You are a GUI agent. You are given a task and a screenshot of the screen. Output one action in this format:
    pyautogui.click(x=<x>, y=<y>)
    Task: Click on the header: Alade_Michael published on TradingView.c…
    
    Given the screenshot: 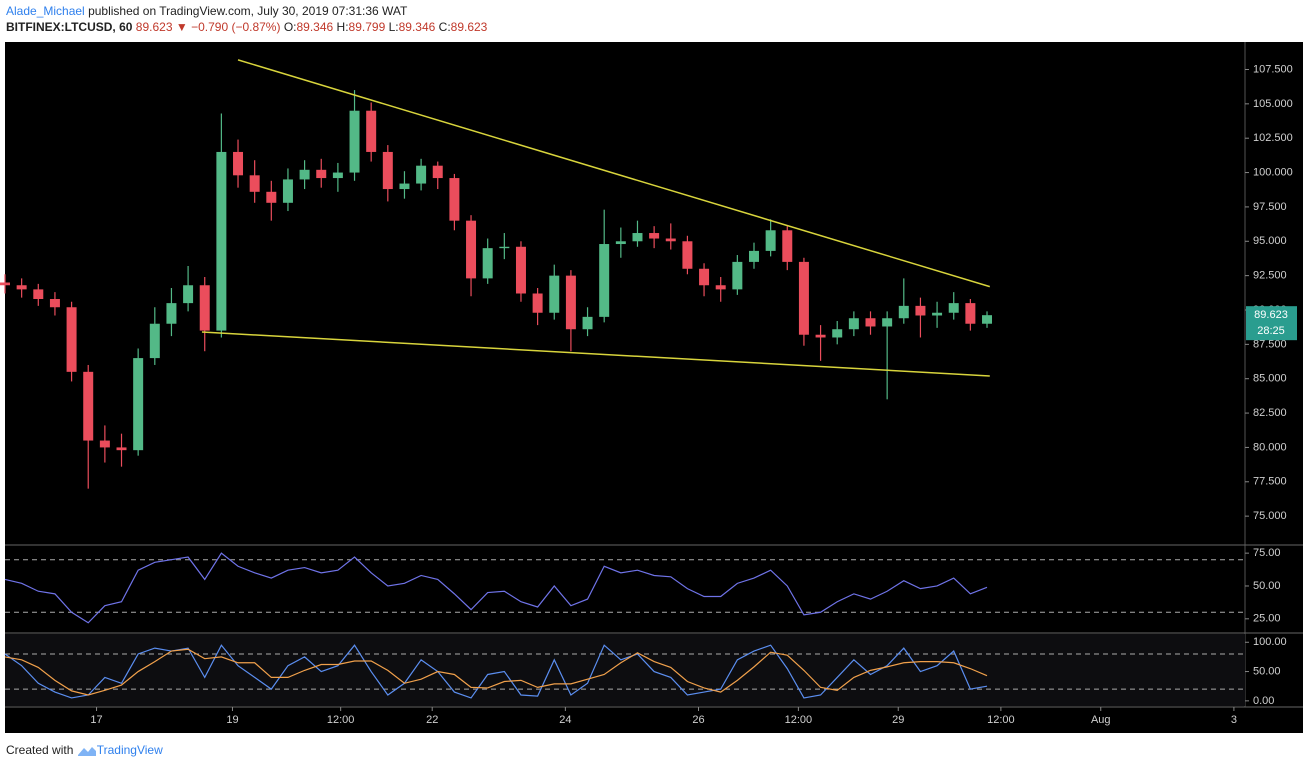 What is the action you would take?
    pyautogui.click(x=246, y=19)
    